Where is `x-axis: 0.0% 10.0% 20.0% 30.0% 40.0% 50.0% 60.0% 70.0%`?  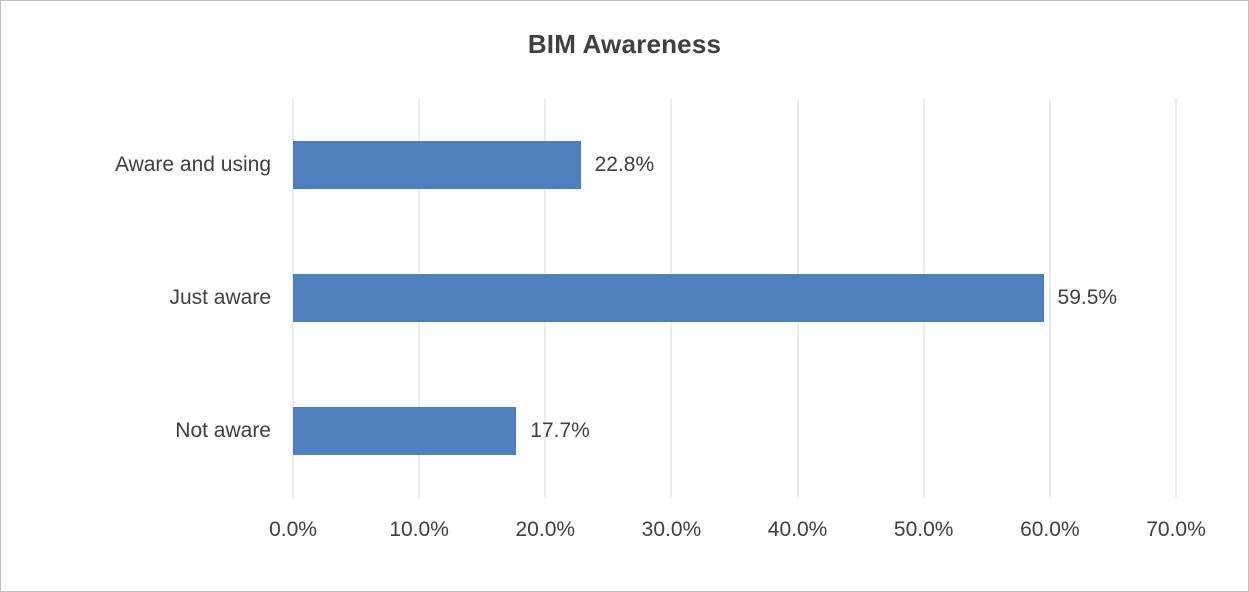
x-axis: 0.0% 10.0% 20.0% 30.0% 40.0% 50.0% 60.0% 70.0% is located at coordinates (737, 531).